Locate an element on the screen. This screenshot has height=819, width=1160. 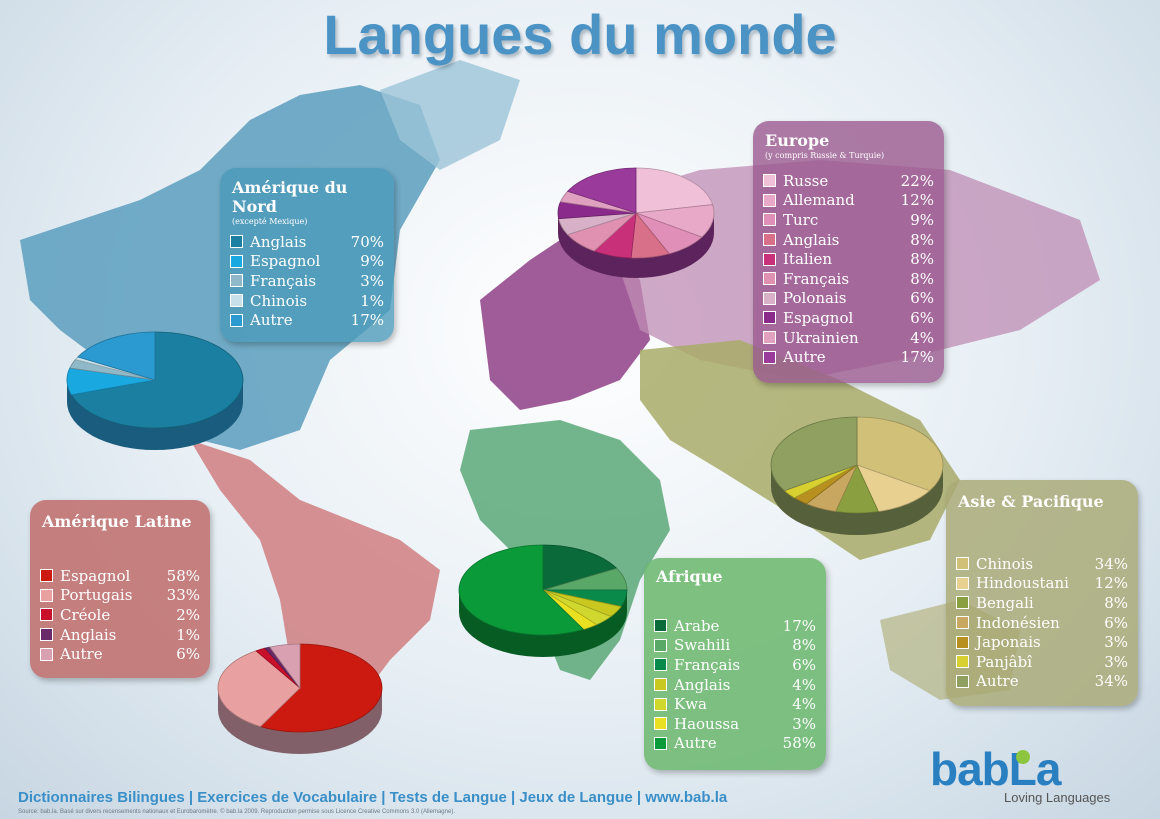
panel-title: Europe is located at coordinates (797, 140).